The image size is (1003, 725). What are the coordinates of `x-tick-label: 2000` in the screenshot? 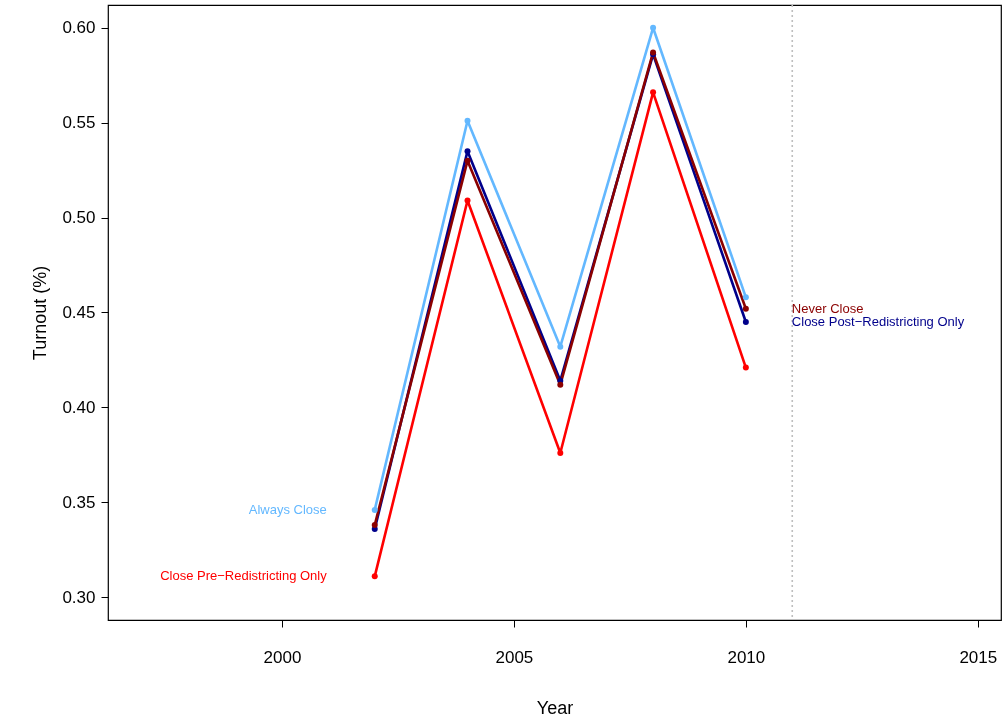 It's located at (282, 657).